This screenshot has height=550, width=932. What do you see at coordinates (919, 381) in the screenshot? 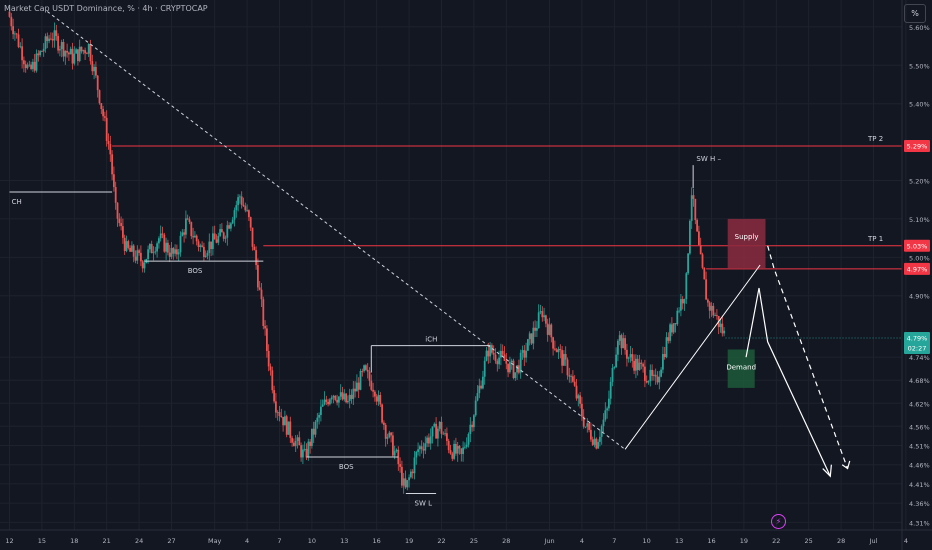
I see `y-tick-label: 4.68%` at bounding box center [919, 381].